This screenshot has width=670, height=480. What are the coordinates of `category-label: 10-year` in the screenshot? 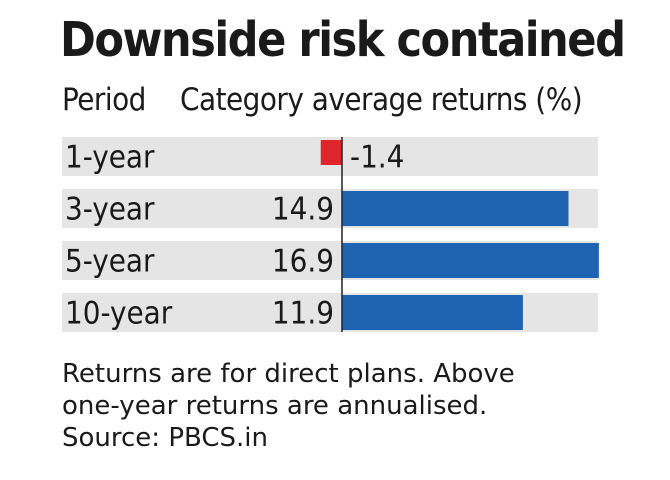 It's located at (119, 314).